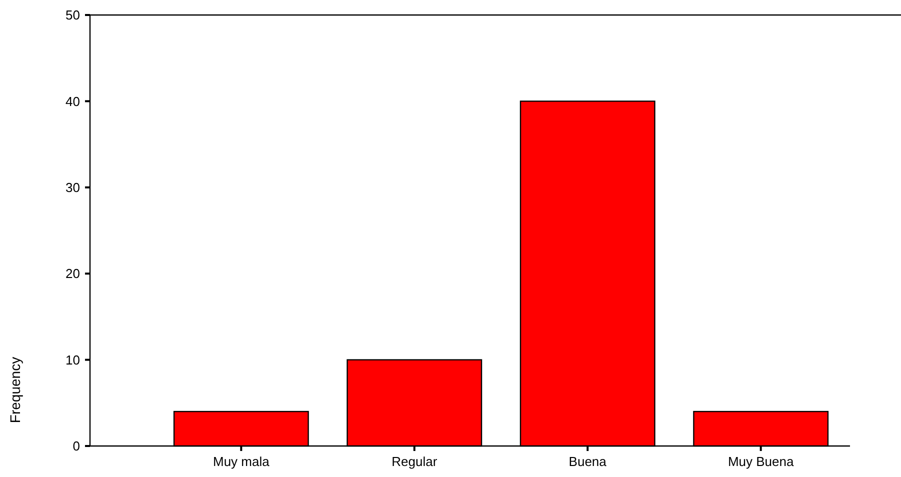 The height and width of the screenshot is (477, 901). I want to click on y-tick-label: 0, so click(76, 446).